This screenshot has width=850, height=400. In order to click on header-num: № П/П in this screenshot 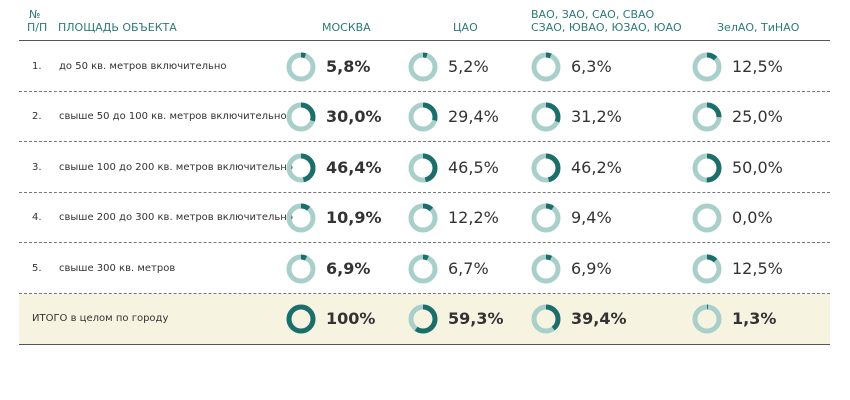, I will do `click(37, 21)`.